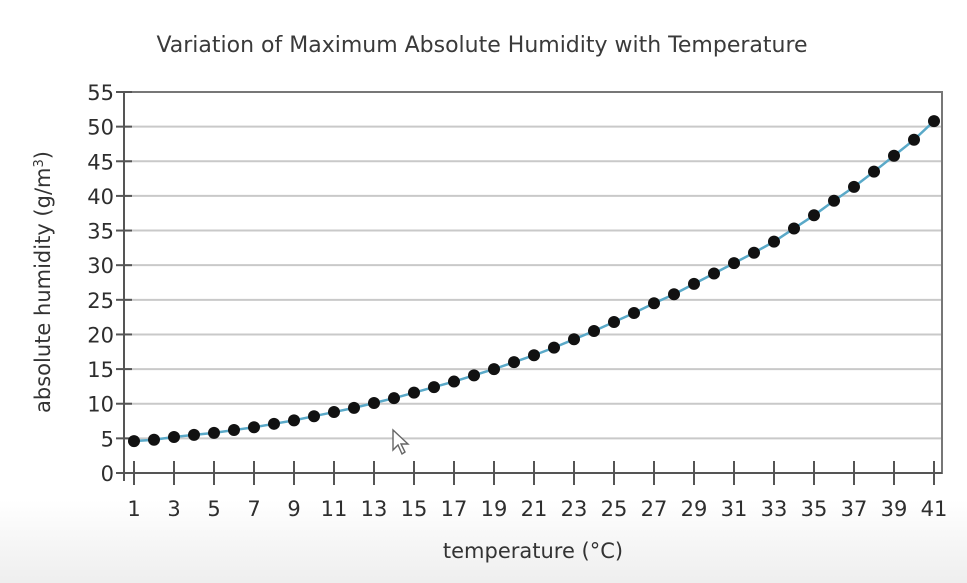 The image size is (967, 583). Describe the element at coordinates (334, 509) in the screenshot. I see `x-tick-label: 11` at that location.